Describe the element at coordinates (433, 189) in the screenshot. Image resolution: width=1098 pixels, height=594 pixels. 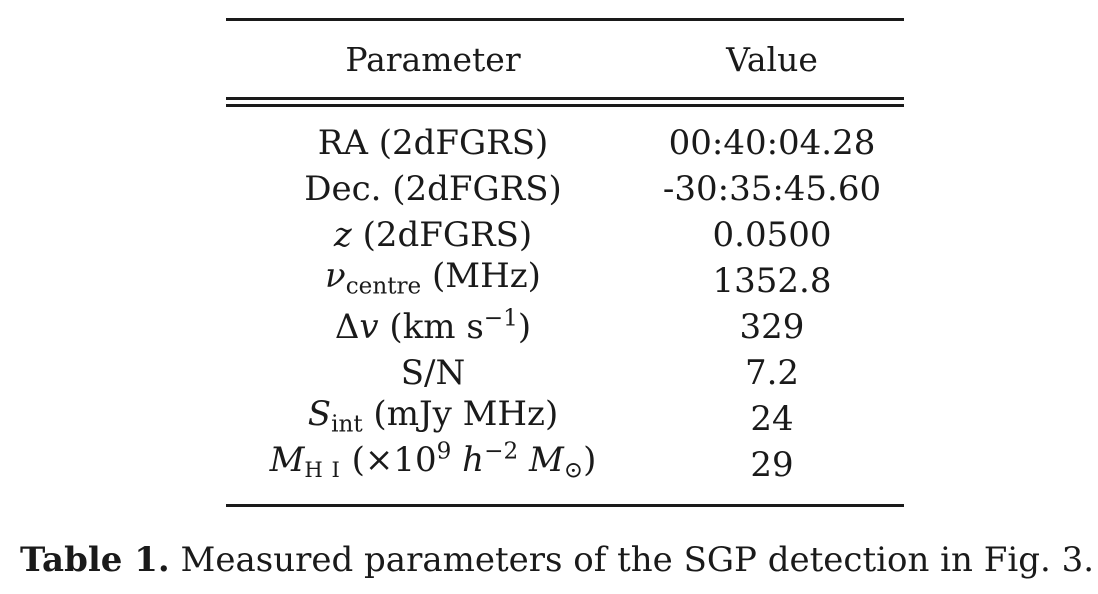
I see `param-dec: Dec. (2dFGRS)` at that location.